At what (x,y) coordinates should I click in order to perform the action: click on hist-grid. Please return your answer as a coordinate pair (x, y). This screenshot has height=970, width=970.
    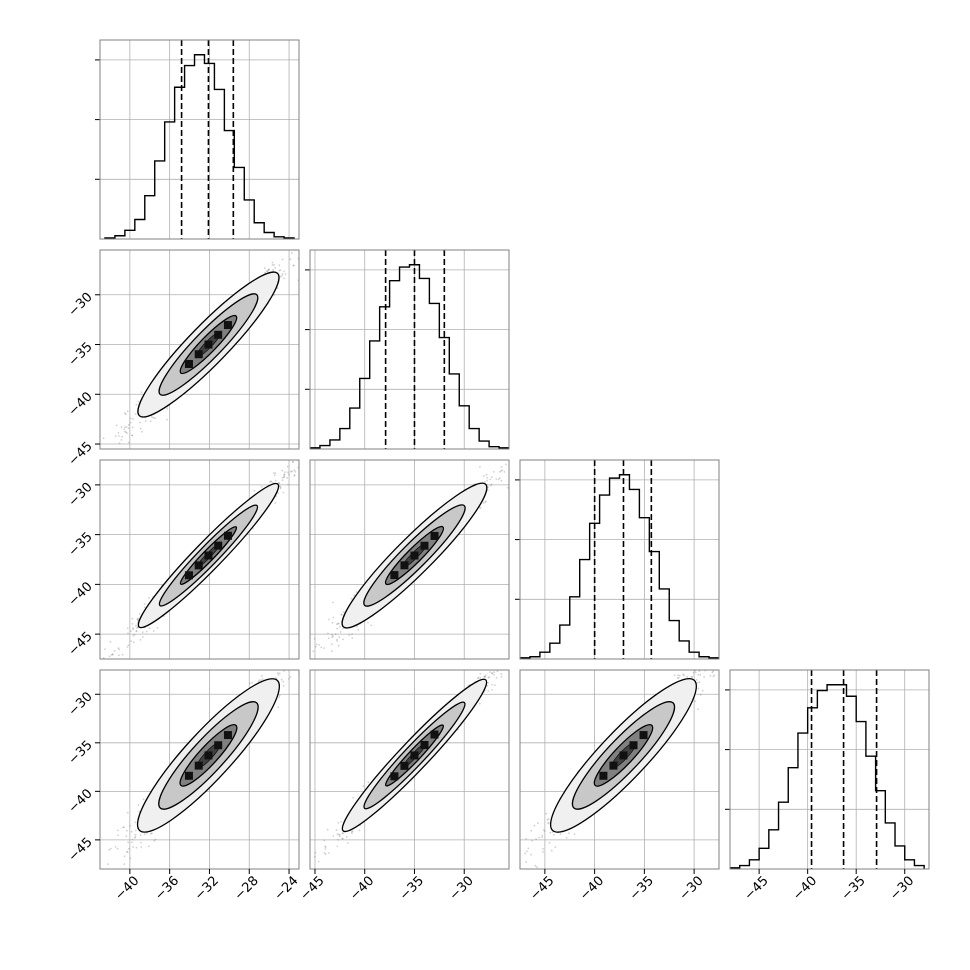
    Looking at the image, I should click on (409, 349).